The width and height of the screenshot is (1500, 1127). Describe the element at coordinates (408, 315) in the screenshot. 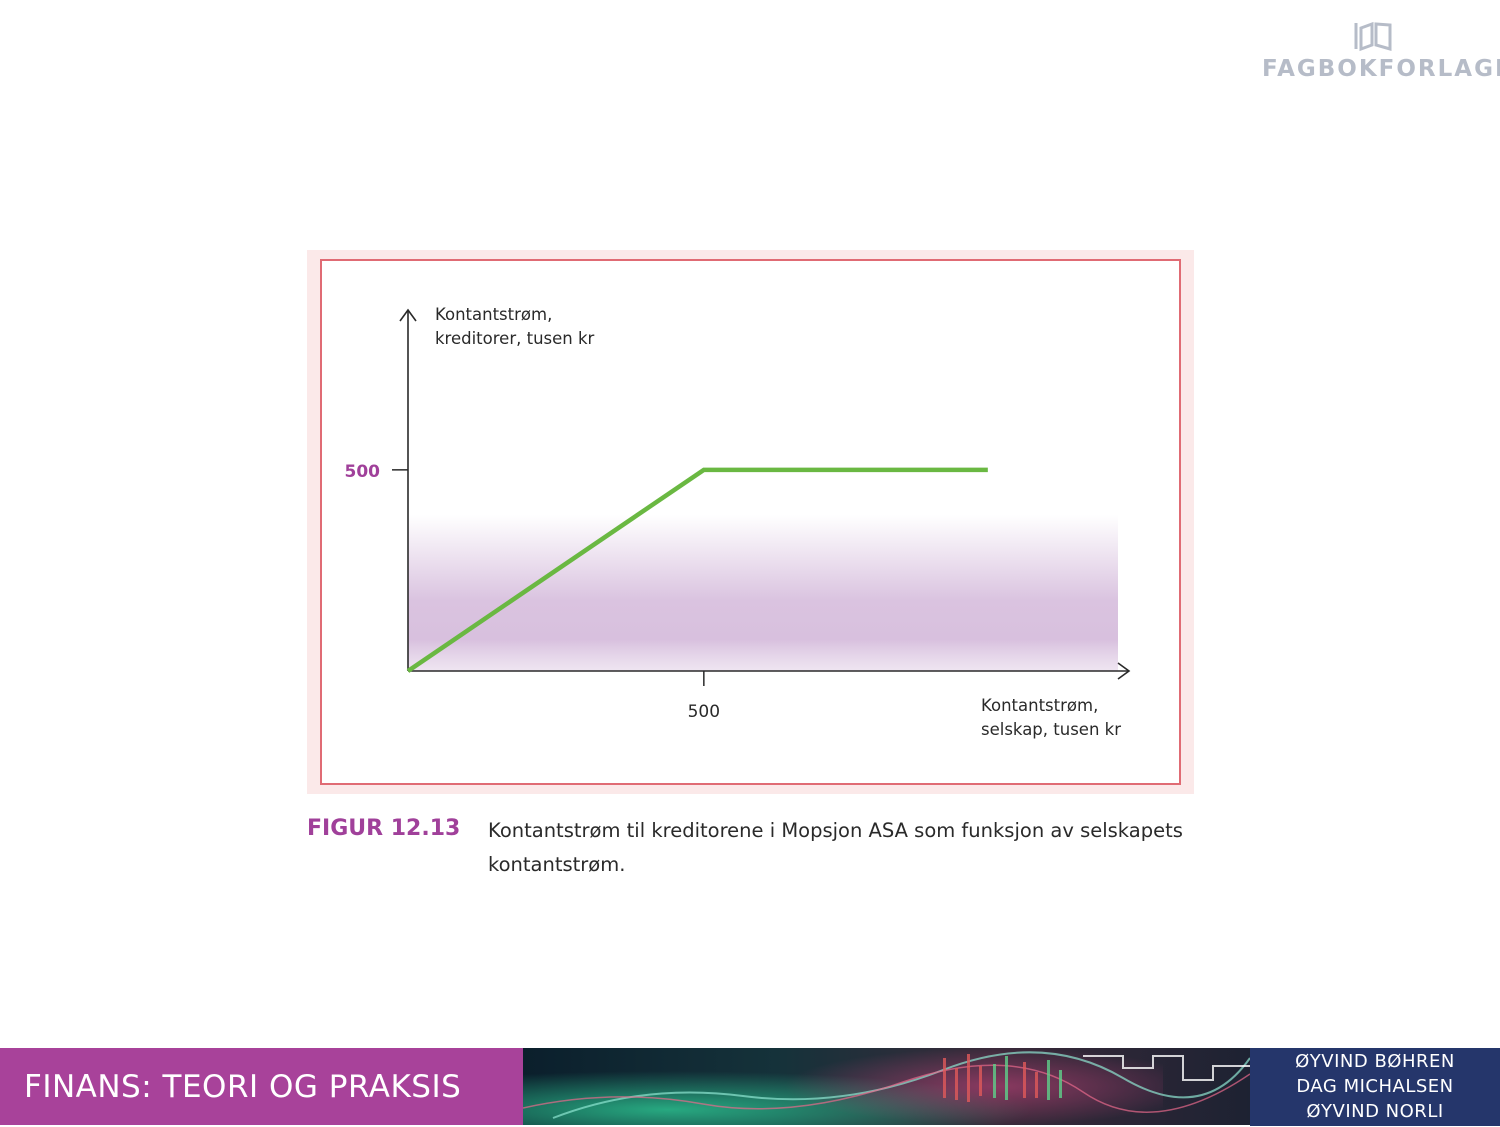

I see `y-axis-arrow` at that location.